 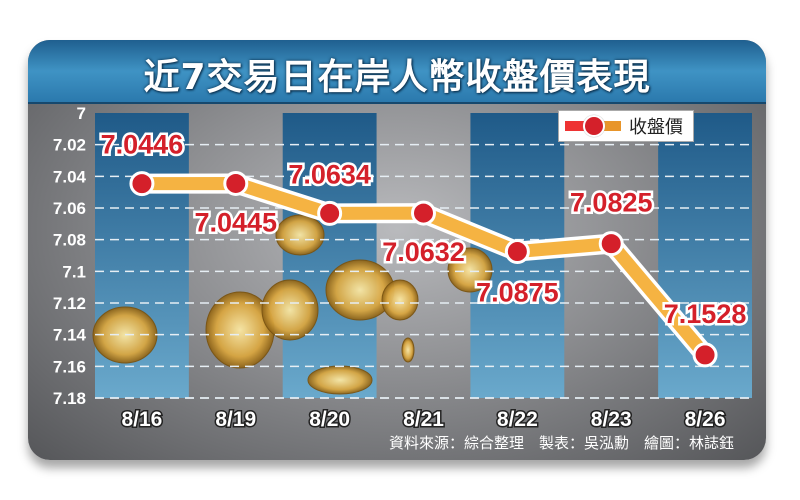 I want to click on data-label: 7.1528, so click(x=705, y=314).